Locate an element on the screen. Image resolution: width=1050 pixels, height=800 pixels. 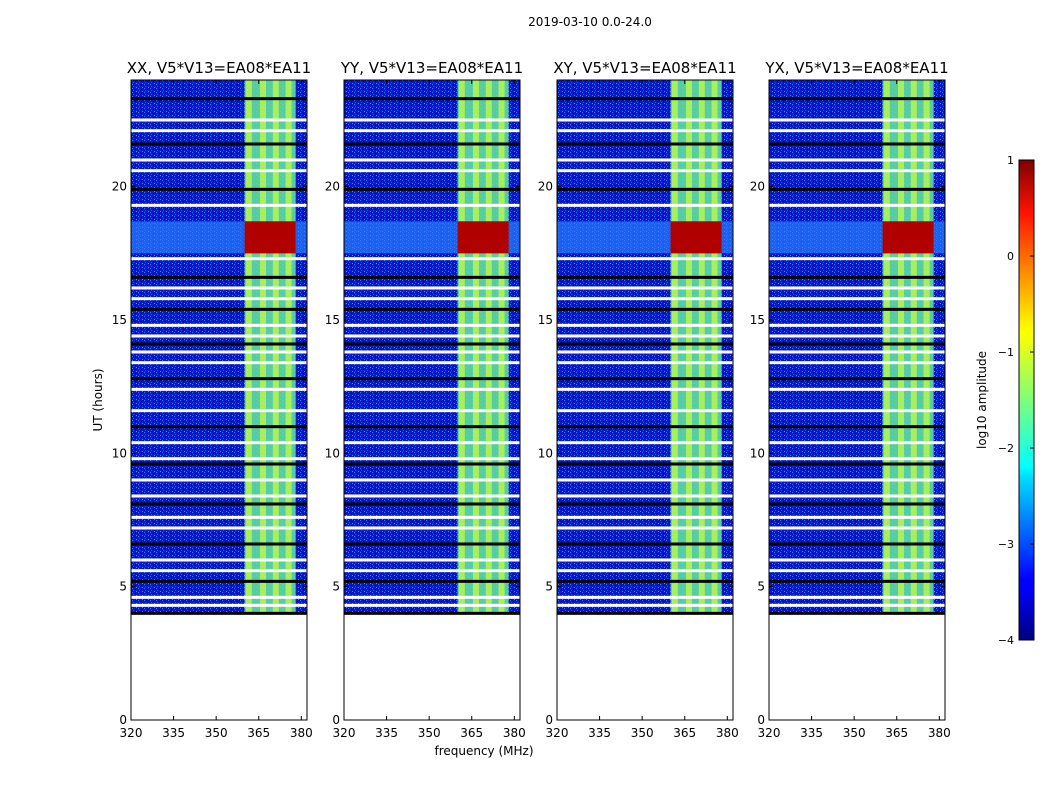
colorbar-label: log10 amplitude is located at coordinates (982, 400).